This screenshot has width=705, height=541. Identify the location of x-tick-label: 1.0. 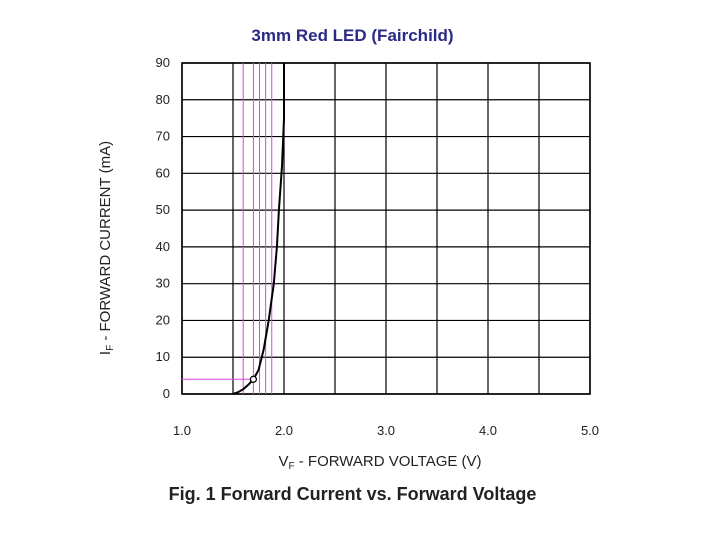
(182, 430).